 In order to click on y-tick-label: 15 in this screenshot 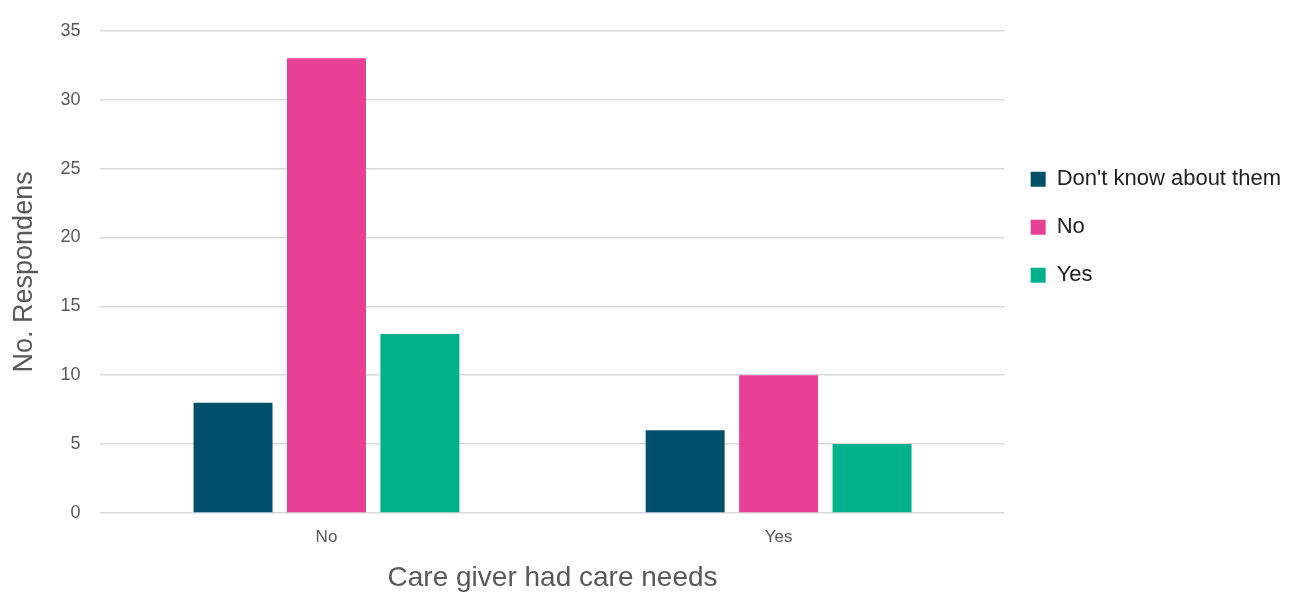, I will do `click(70, 305)`.